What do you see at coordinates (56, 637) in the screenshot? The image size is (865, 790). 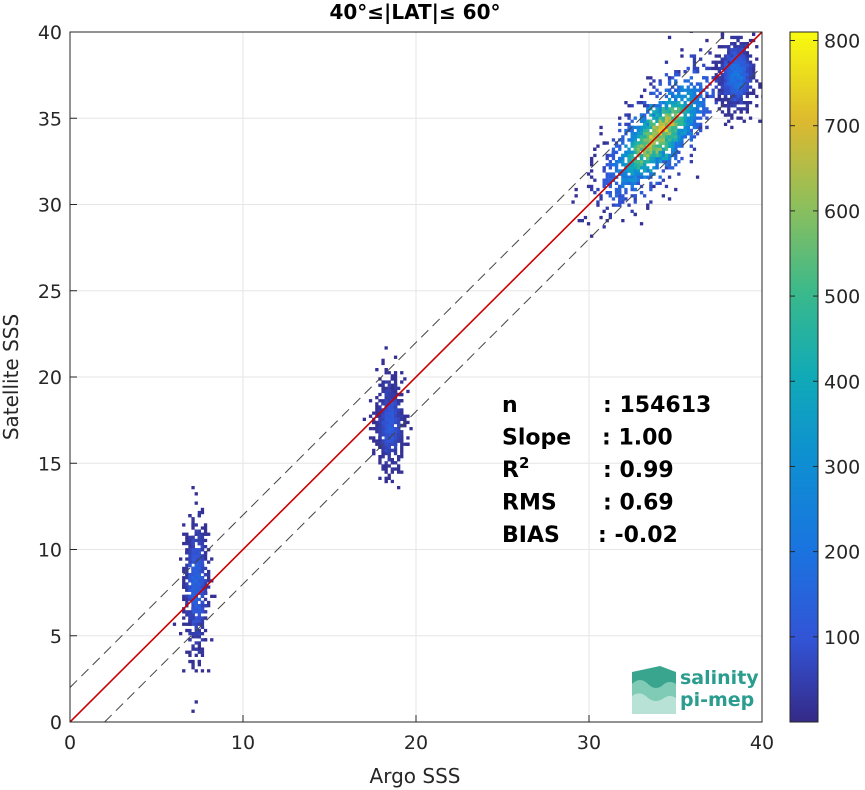 I see `y-tick-label: 5` at bounding box center [56, 637].